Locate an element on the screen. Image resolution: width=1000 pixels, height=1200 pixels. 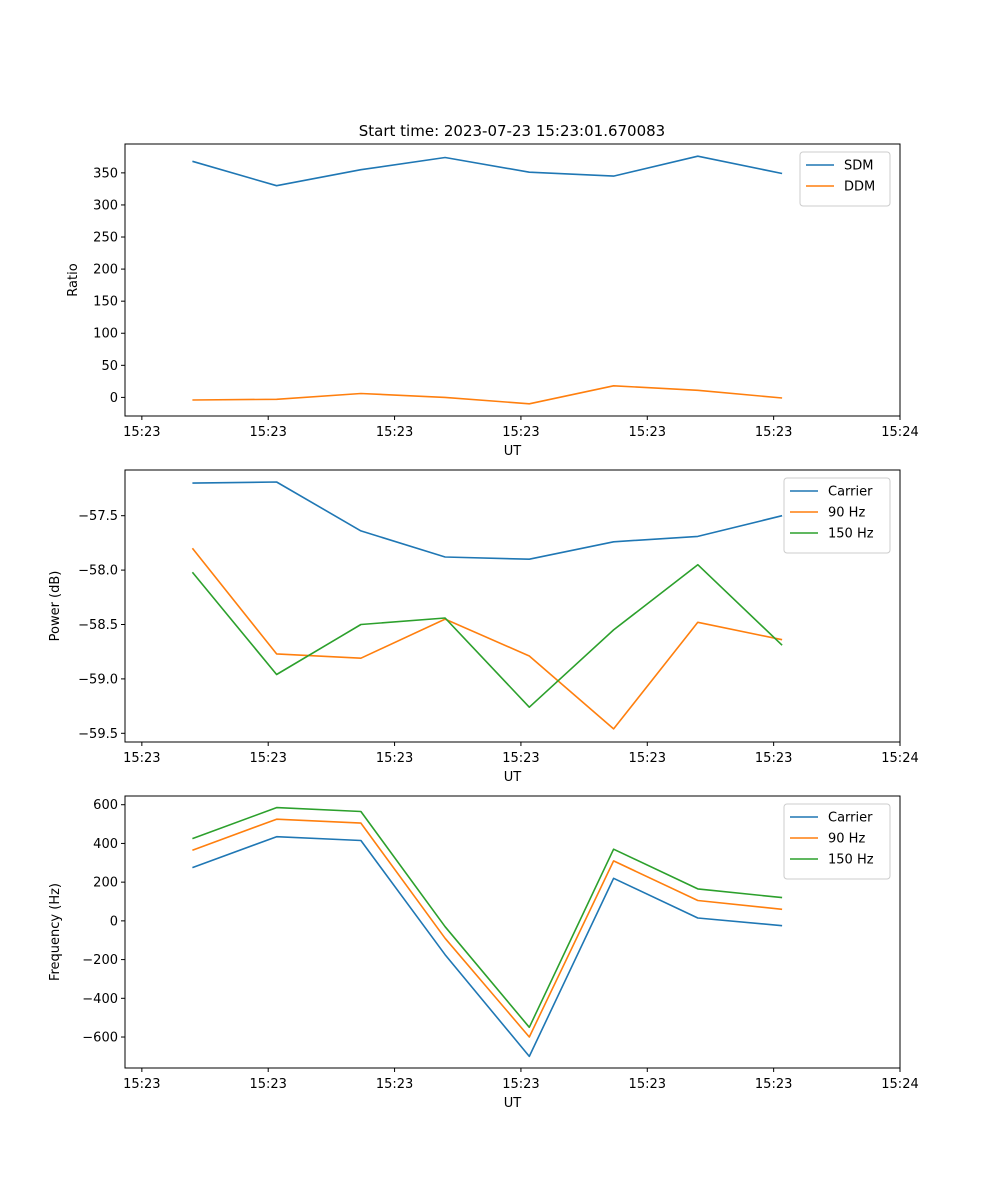
y-tick-label: −600 is located at coordinates (100, 1038).